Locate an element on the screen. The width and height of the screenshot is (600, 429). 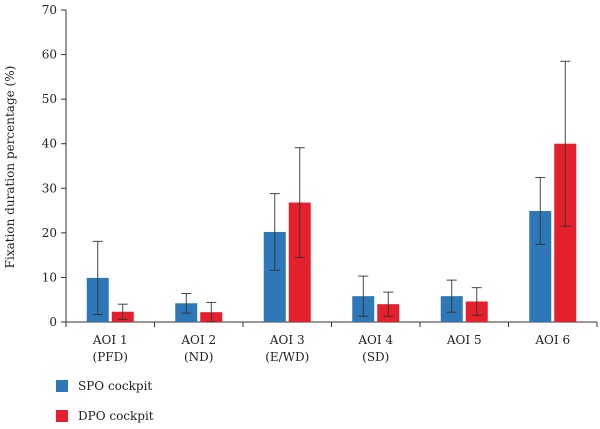
legend-label: DPO cockpit is located at coordinates (116, 416).